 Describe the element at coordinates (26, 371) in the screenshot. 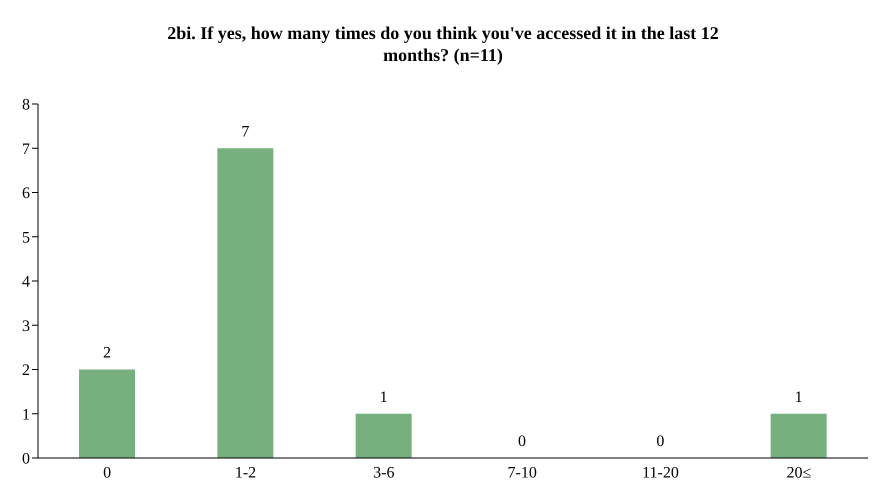

I see `y-tick-label: 2` at that location.